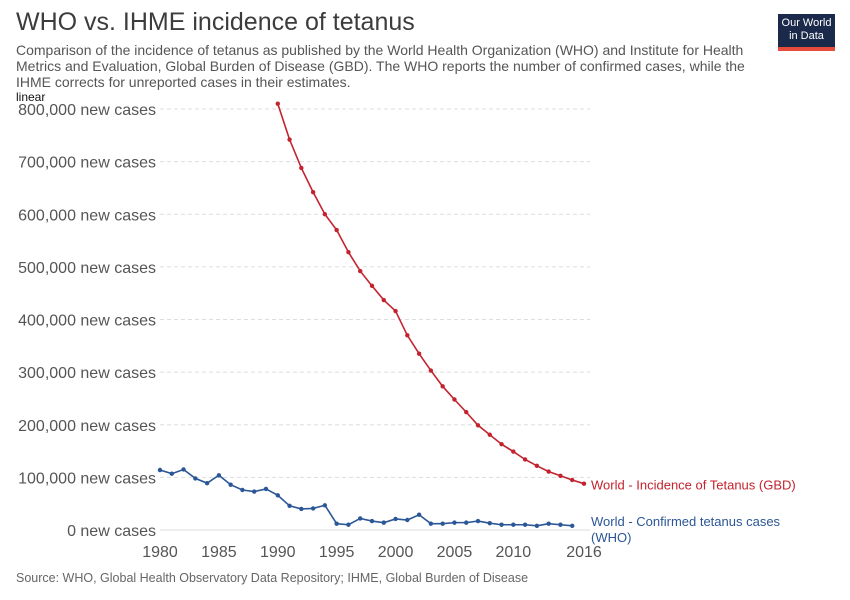  I want to click on series-line, so click(366, 497).